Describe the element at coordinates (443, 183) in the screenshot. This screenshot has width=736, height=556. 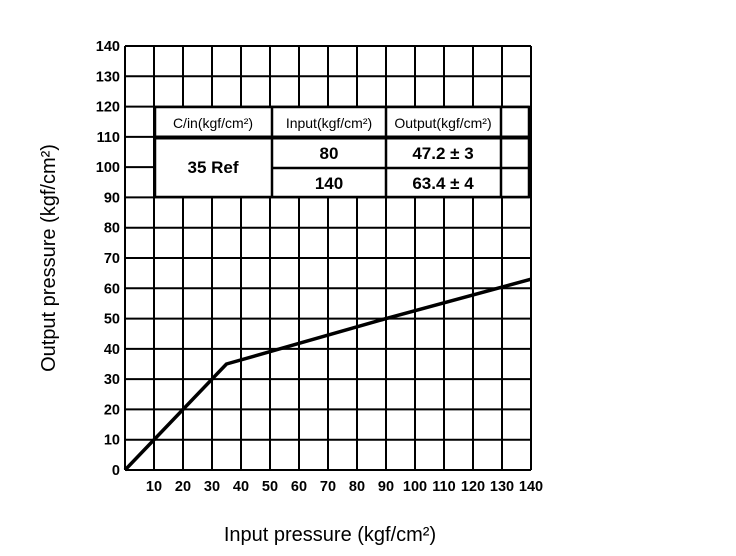
I see `table-row-2-output: 63.4 ± 4` at that location.